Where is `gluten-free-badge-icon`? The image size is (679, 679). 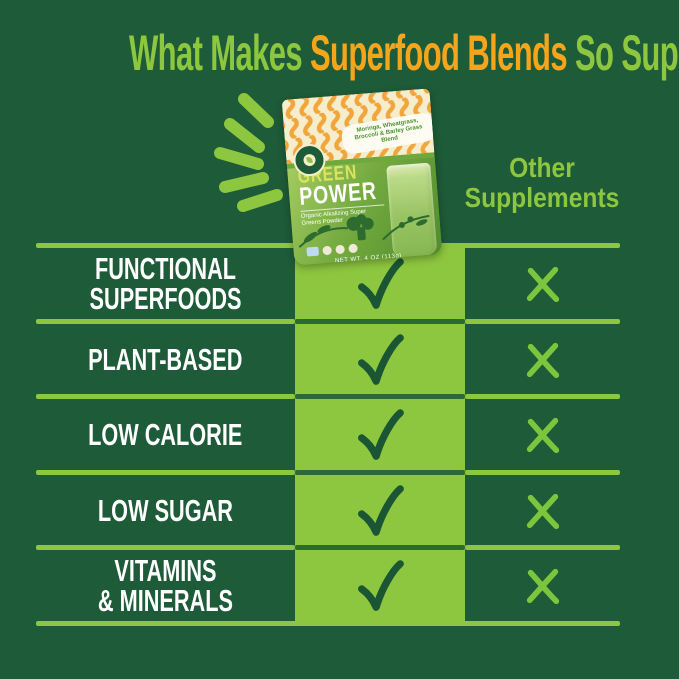
gluten-free-badge-icon is located at coordinates (353, 248).